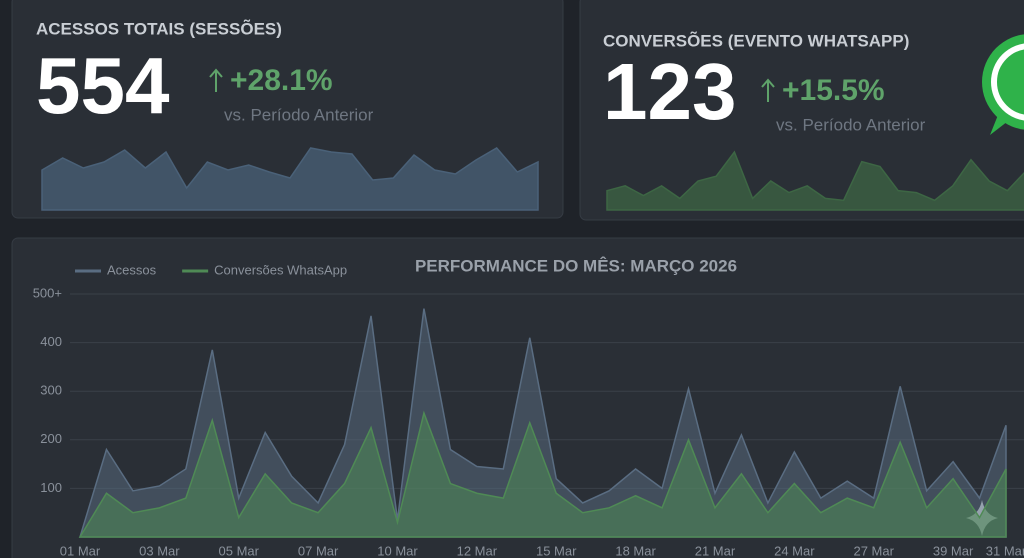 This screenshot has width=1024, height=558. Describe the element at coordinates (556, 550) in the screenshot. I see `x-tick-label: 15 Mar` at that location.